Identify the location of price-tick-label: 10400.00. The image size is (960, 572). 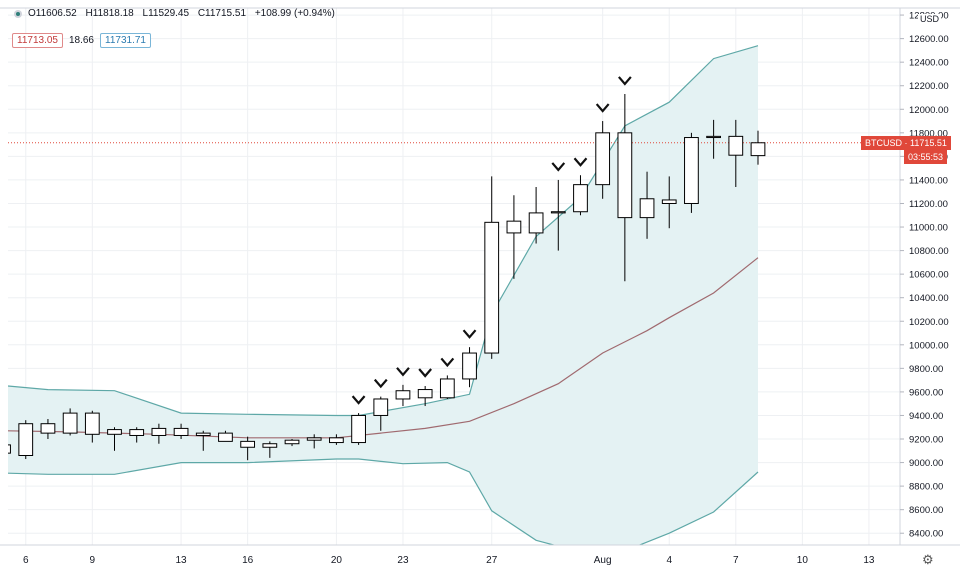
(929, 298).